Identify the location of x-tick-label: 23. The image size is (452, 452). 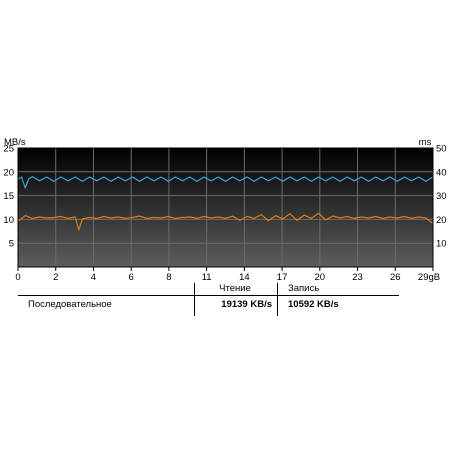
(357, 277).